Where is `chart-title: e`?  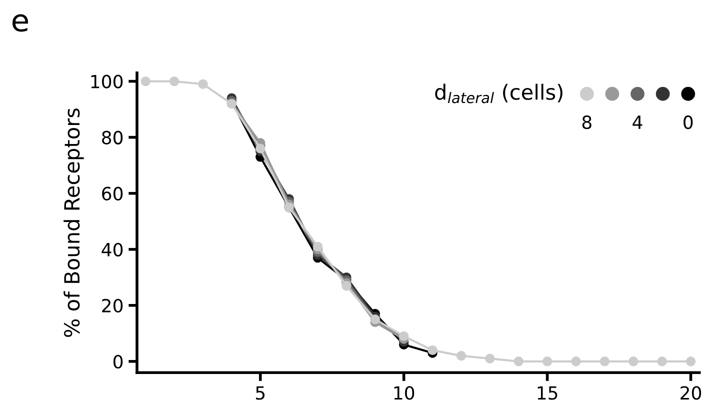 chart-title: e is located at coordinates (20, 23).